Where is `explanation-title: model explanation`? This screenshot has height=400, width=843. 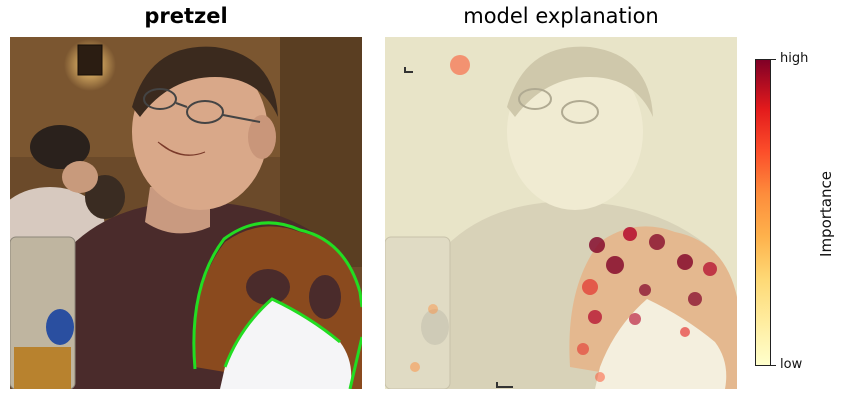
explanation-title: model explanation is located at coordinates (561, 16).